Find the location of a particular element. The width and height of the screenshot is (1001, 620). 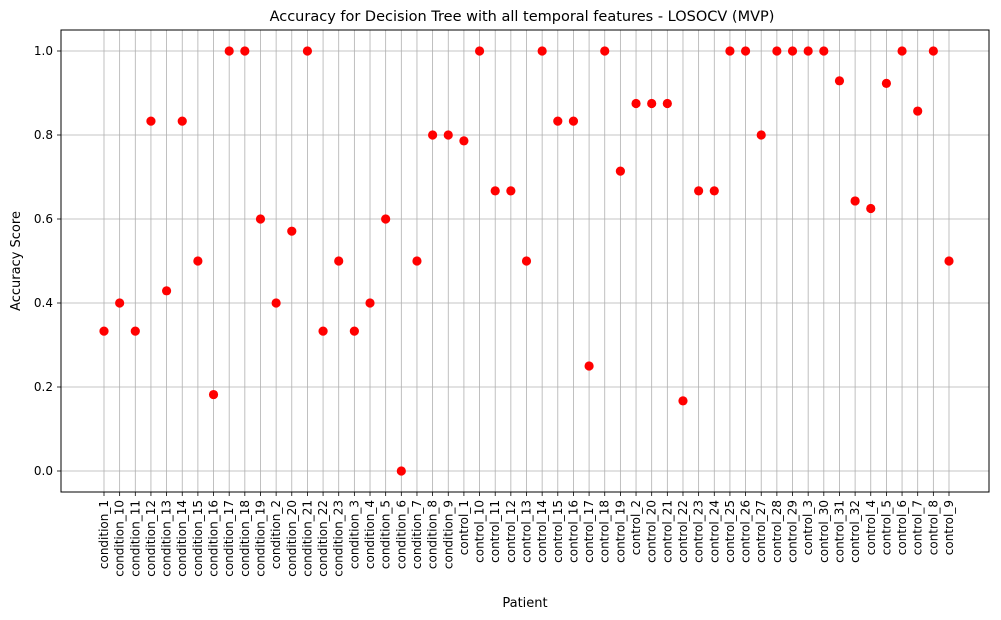

x-tick-label: control_24 is located at coordinates (714, 531).